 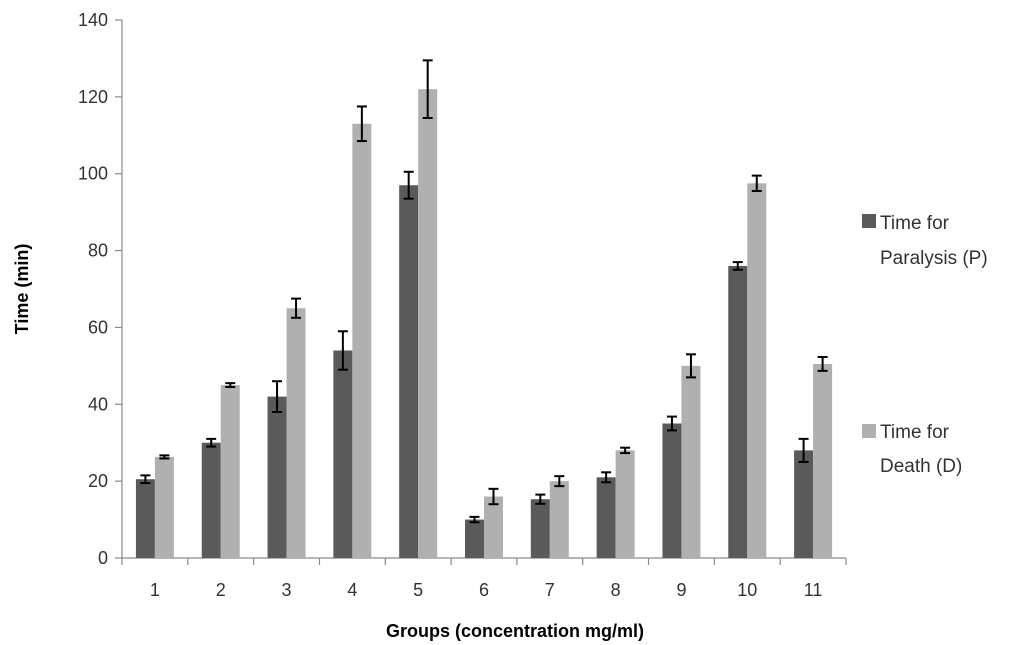 I want to click on x-axis-title: Groups (concentration mg/ml), so click(x=515, y=631).